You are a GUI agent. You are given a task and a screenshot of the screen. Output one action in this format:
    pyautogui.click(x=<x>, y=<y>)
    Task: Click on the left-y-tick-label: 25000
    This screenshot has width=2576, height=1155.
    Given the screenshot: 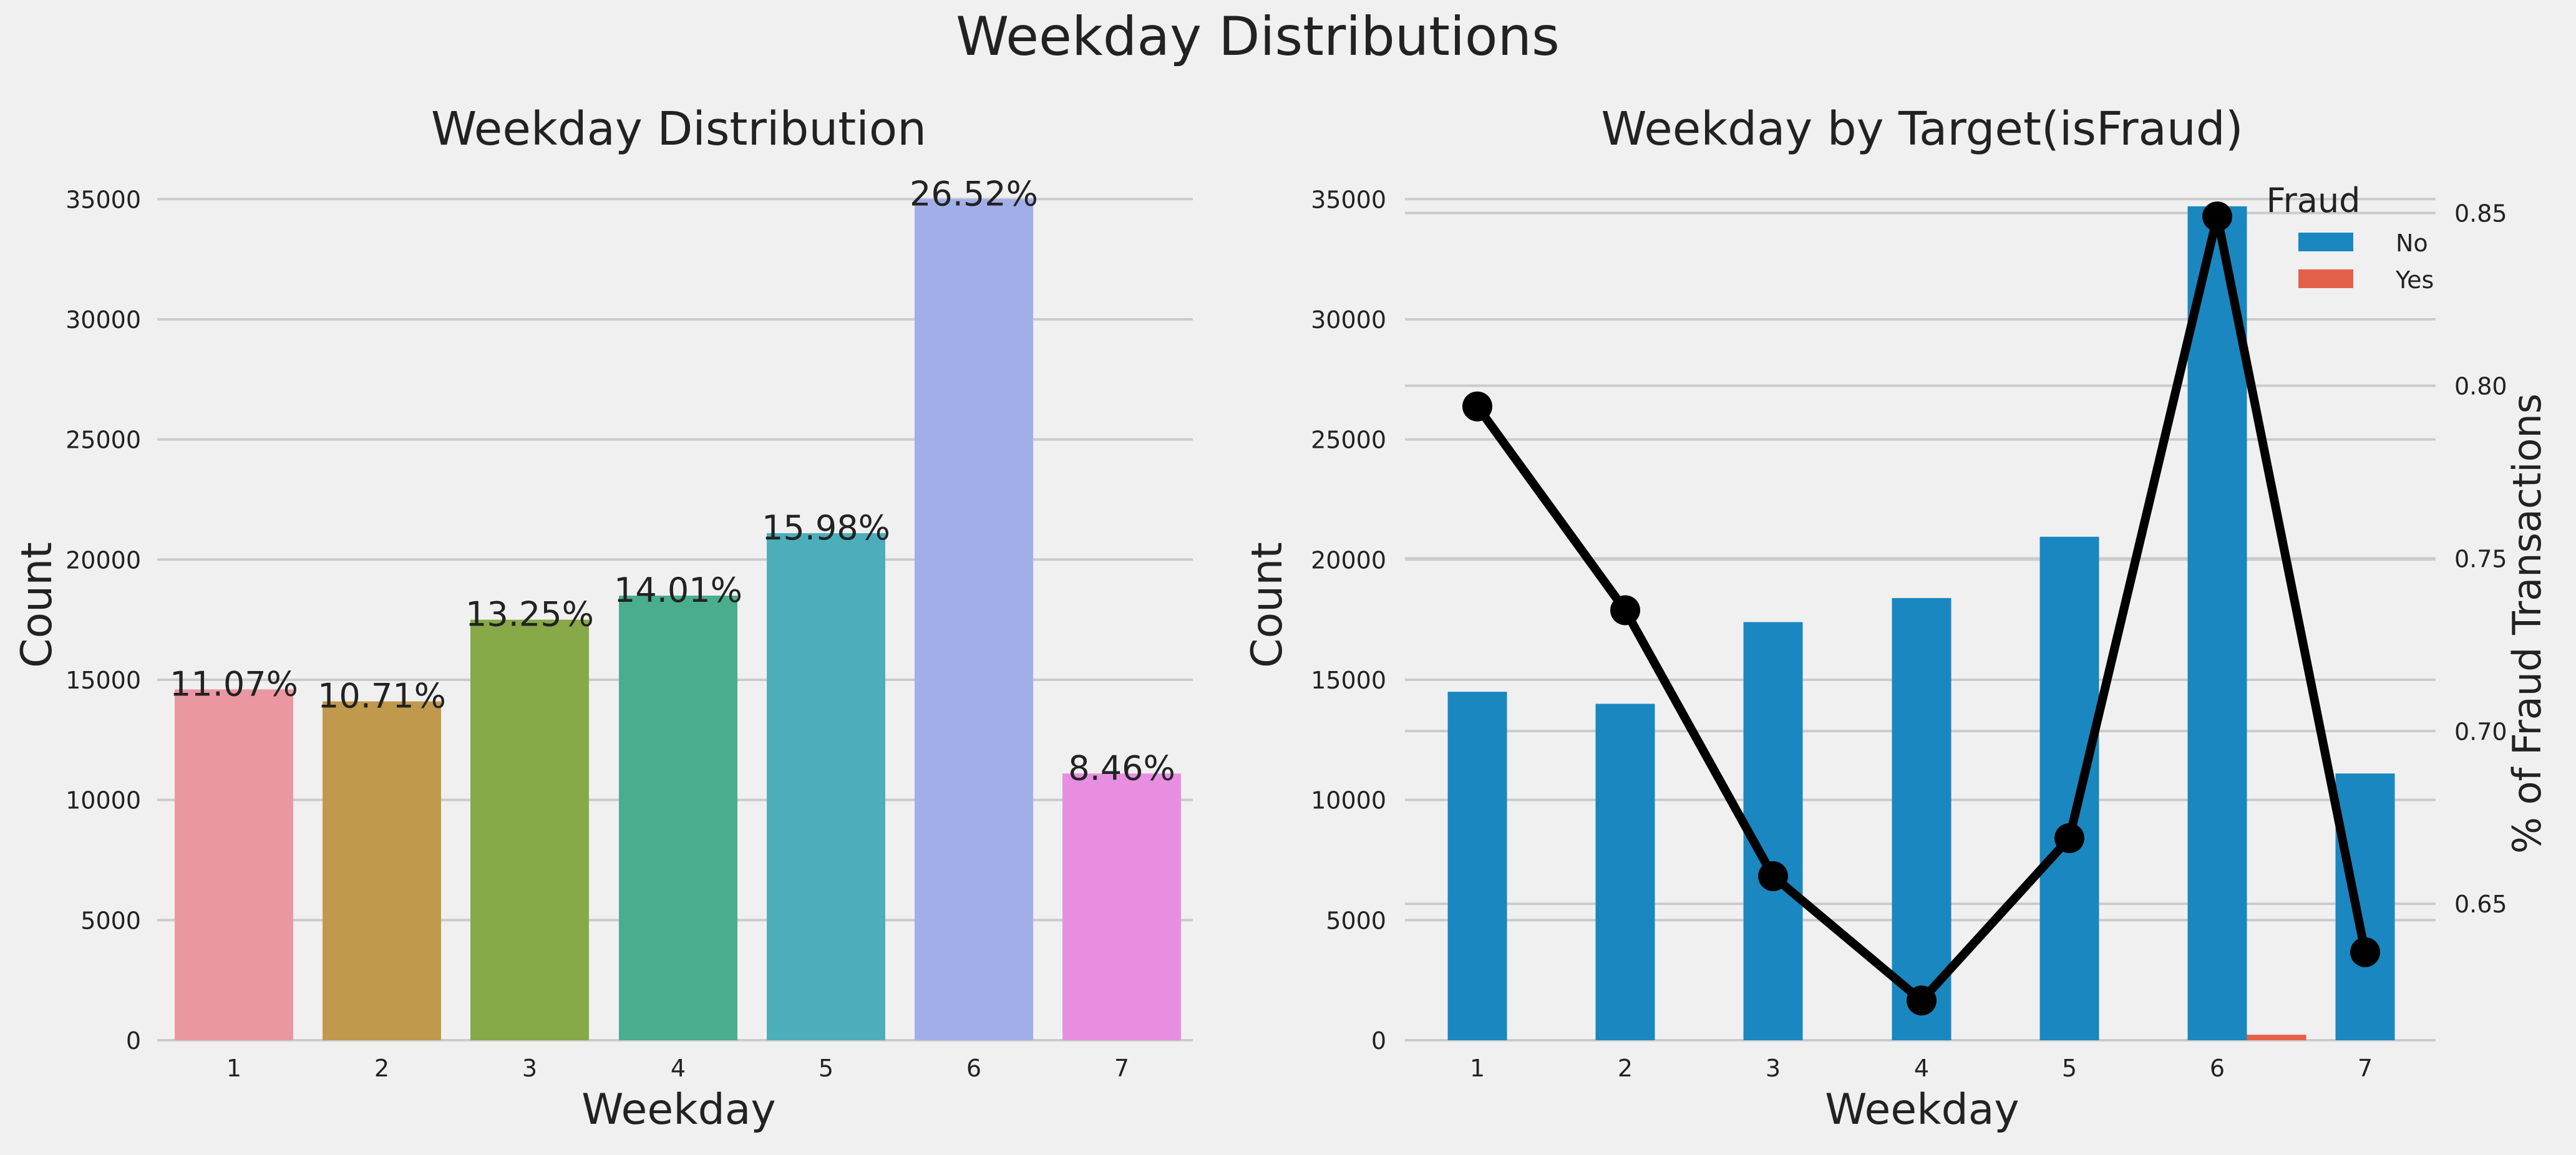 What is the action you would take?
    pyautogui.click(x=104, y=440)
    